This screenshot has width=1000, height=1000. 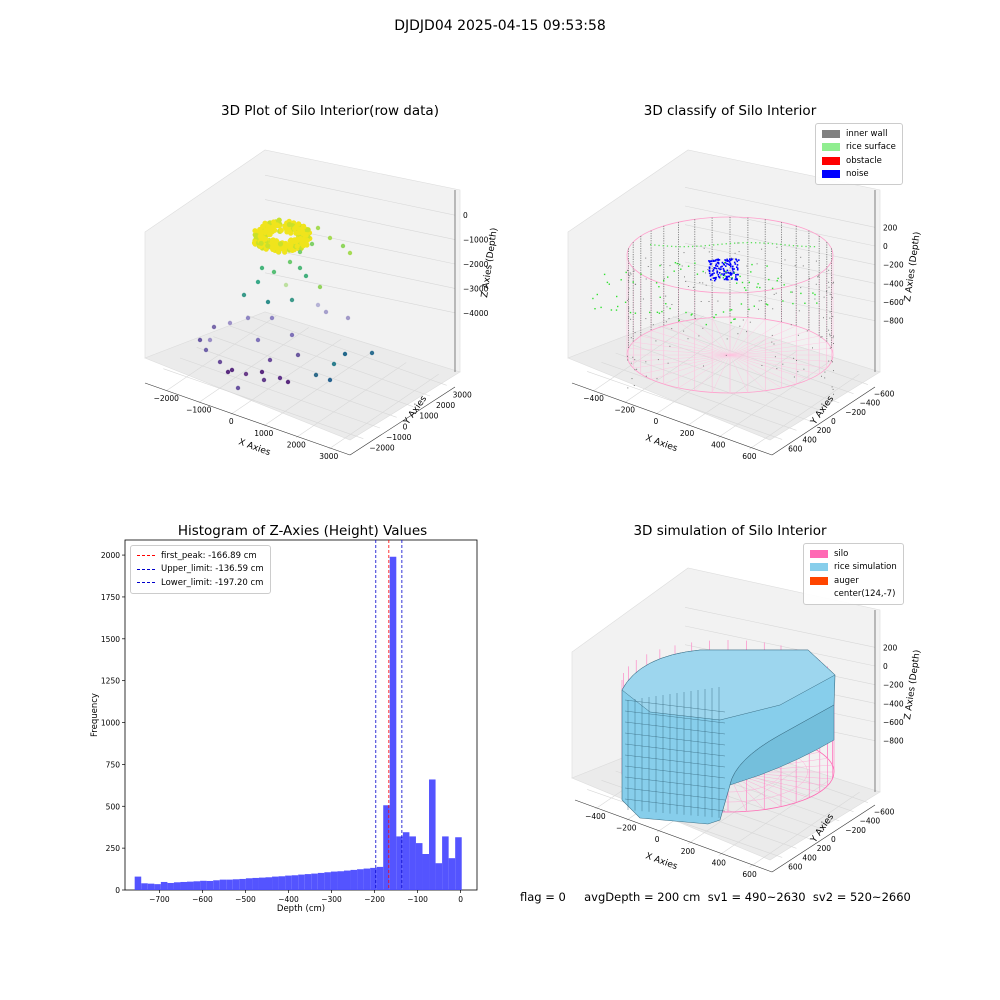 I want to click on y-tick-label: 0, so click(x=405, y=426).